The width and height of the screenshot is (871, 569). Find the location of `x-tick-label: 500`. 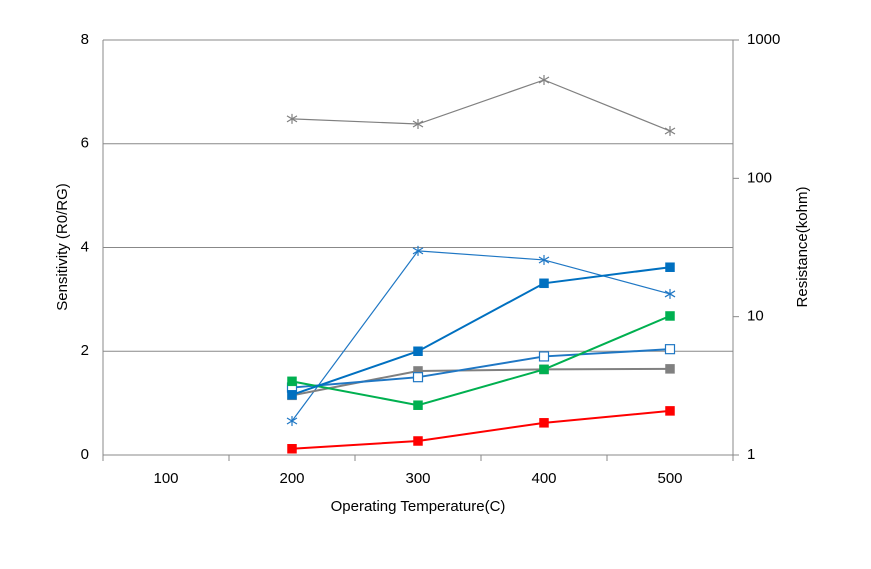

x-tick-label: 500 is located at coordinates (669, 478).